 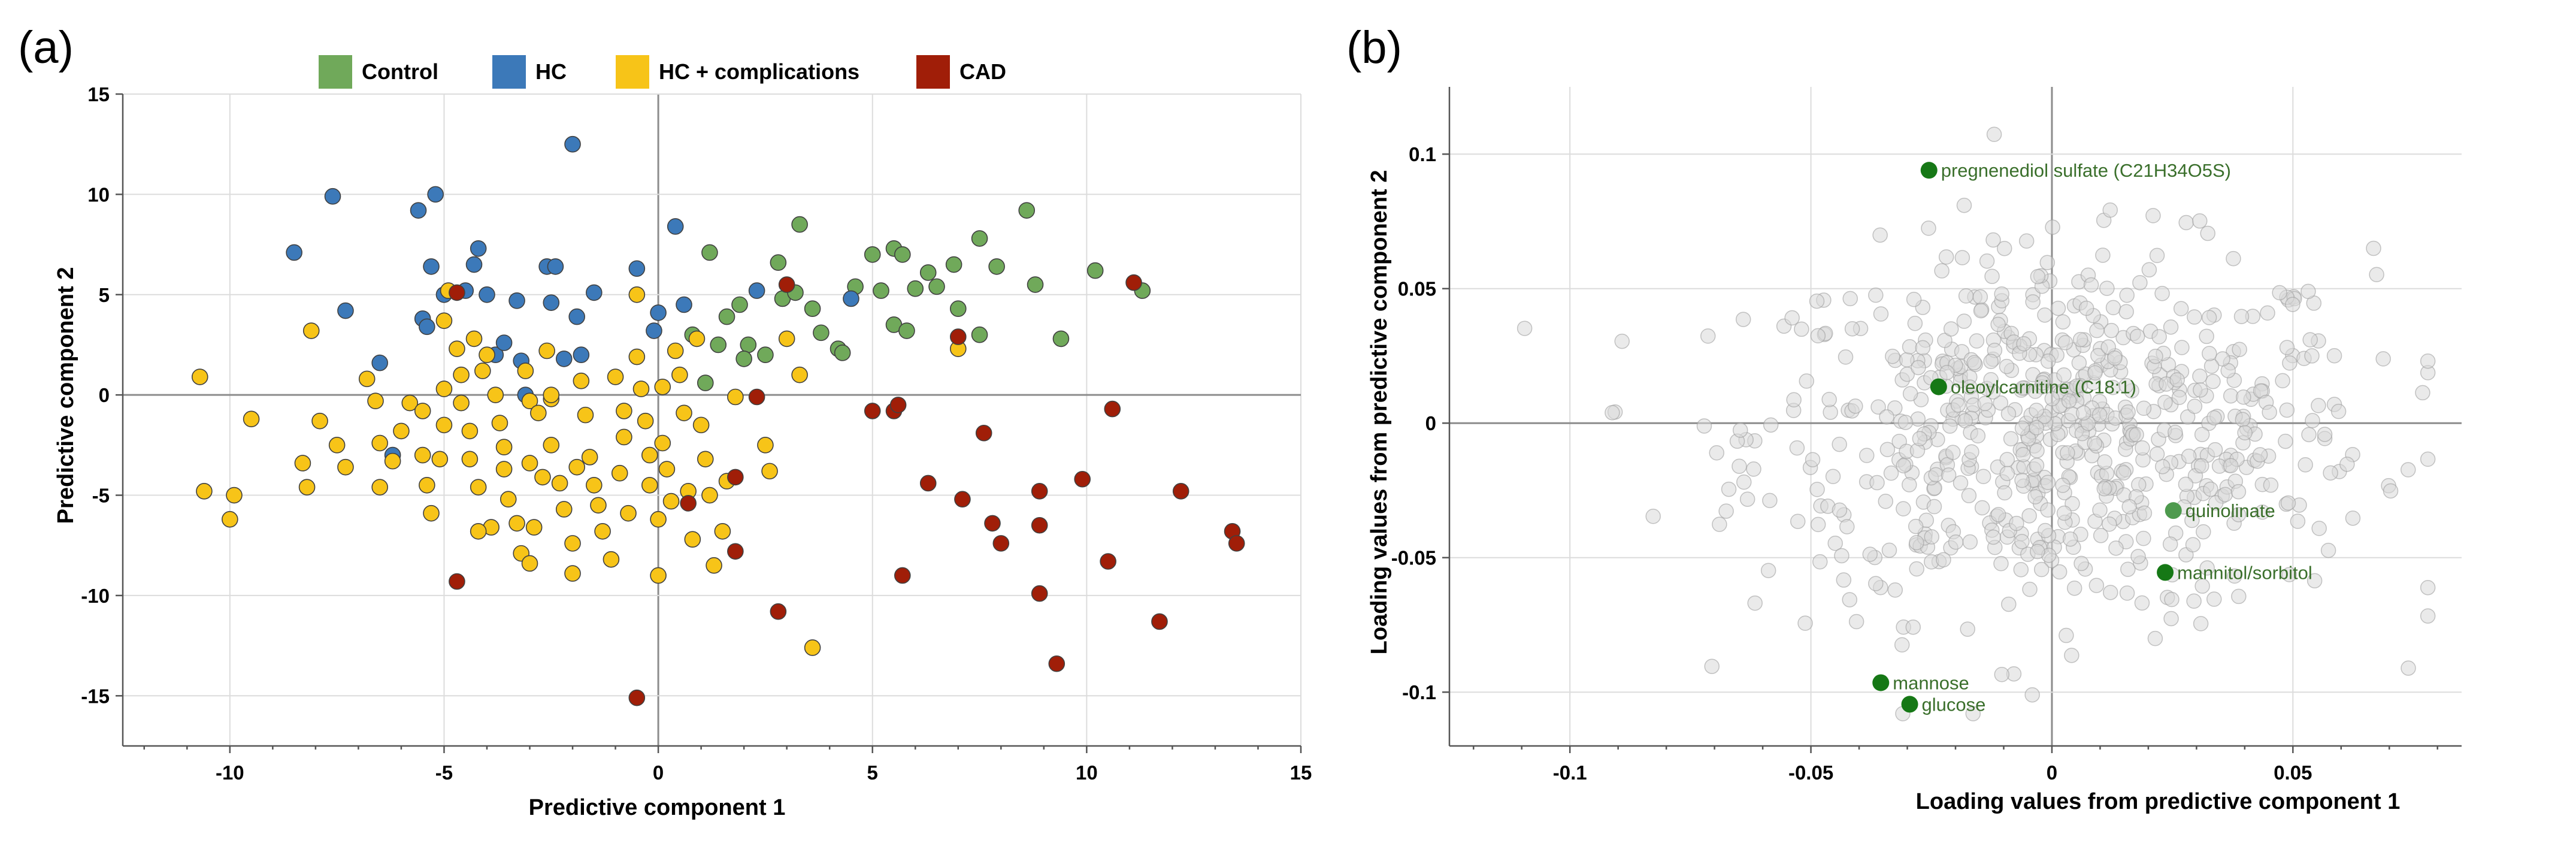 I want to click on highlight-pregnenediol-sulfate-c21h34o5s: pregnenediol sulfate (C21H34O5S), so click(x=2075, y=170).